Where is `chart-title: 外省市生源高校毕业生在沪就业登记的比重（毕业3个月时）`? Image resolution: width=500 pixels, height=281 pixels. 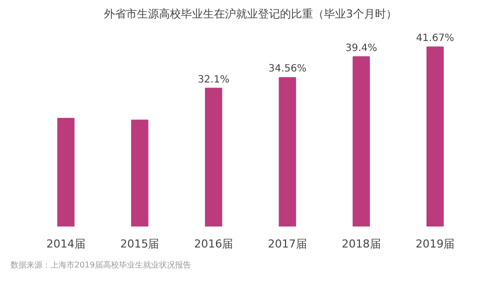 chart-title: 外省市生源高校毕业生在沪就业登记的比重（毕业3个月时） is located at coordinates (250, 14).